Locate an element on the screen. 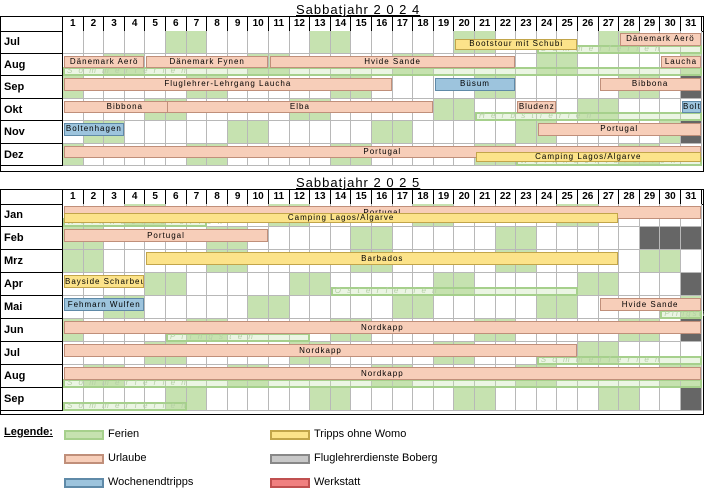 This screenshot has height=491, width=704. header-corner is located at coordinates (32, 24).